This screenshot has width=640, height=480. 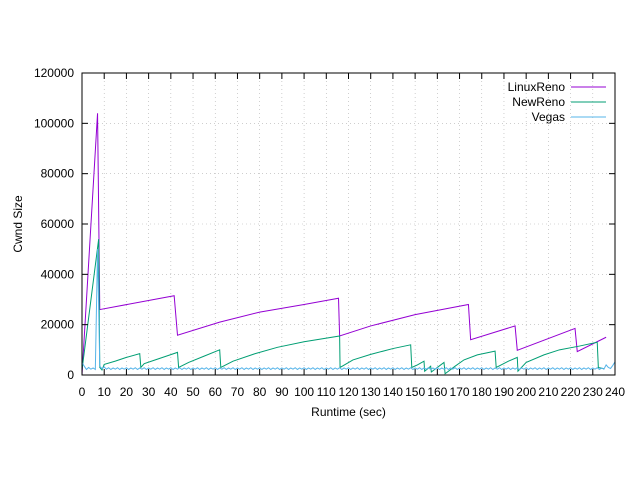 What do you see at coordinates (82, 392) in the screenshot?
I see `x-tick-label: 0` at bounding box center [82, 392].